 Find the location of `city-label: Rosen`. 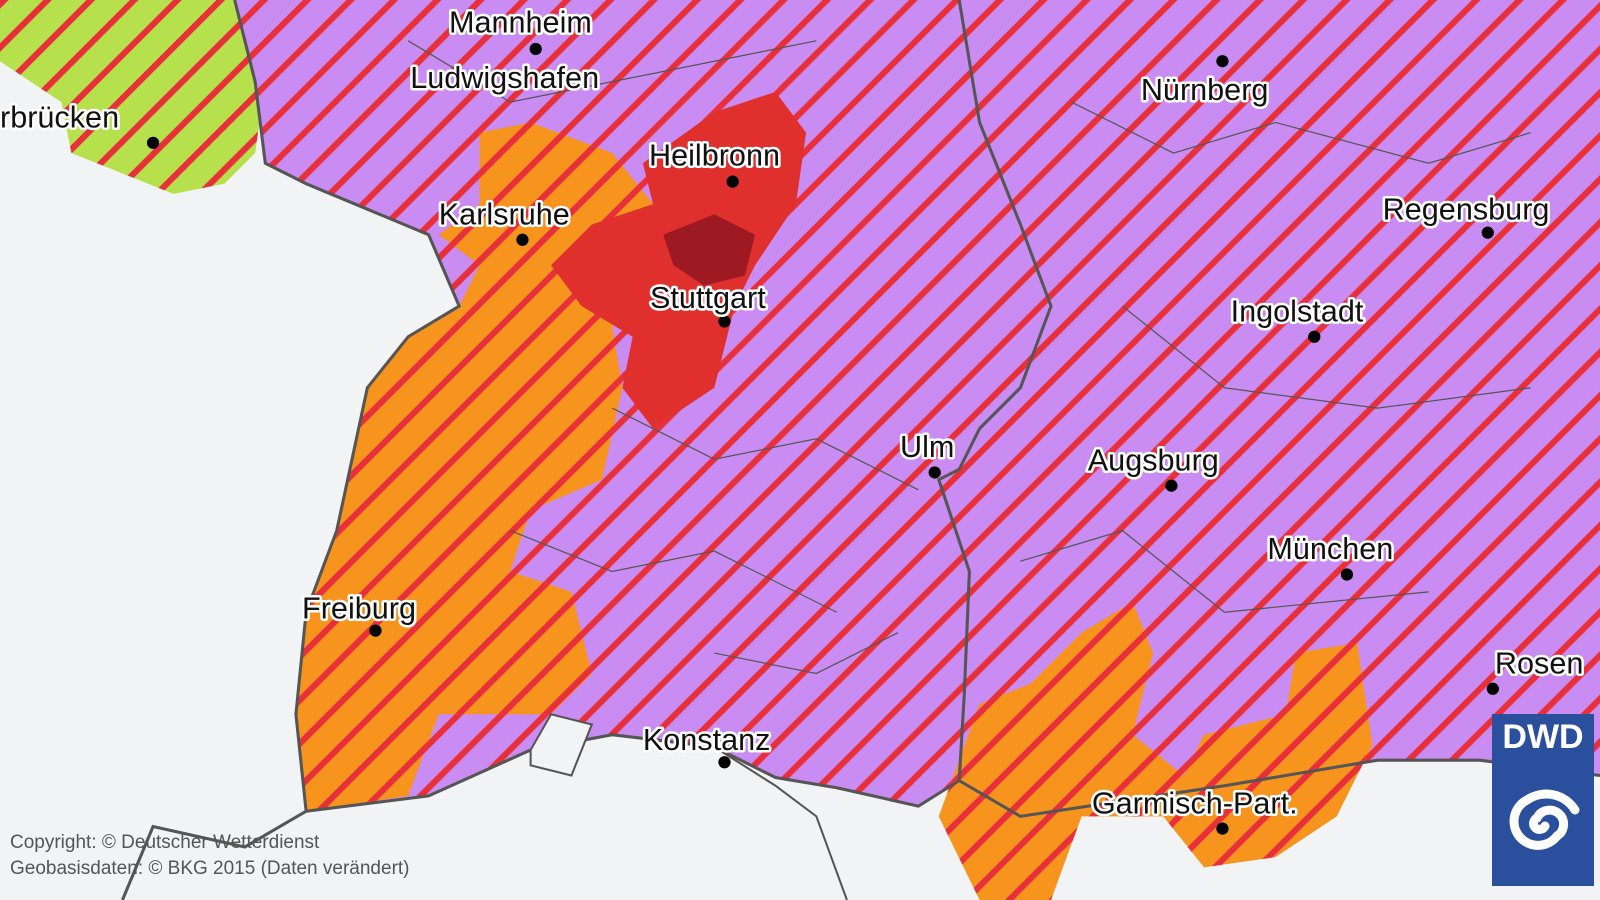

city-label: Rosen is located at coordinates (1539, 663).